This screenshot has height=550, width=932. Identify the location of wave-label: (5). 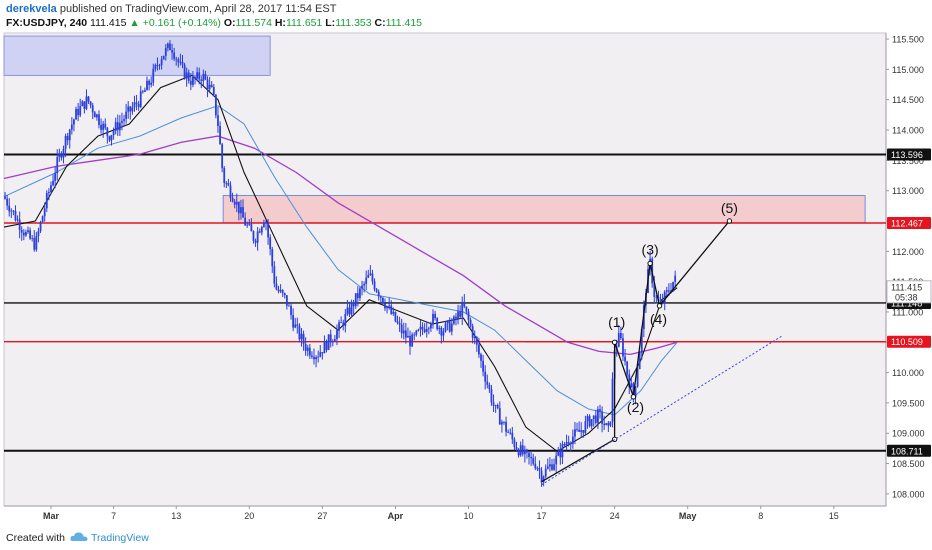
(729, 208).